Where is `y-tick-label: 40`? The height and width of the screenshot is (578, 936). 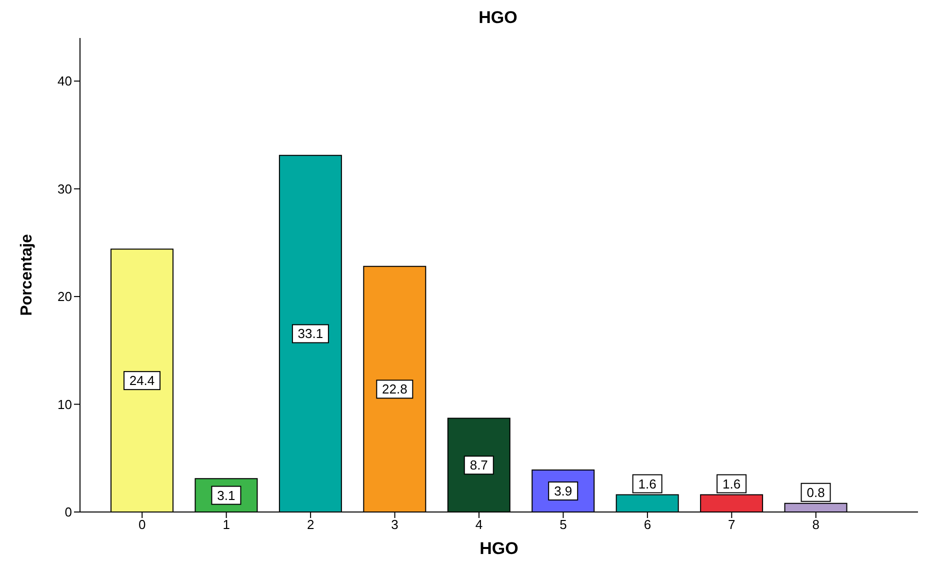 y-tick-label: 40 is located at coordinates (65, 81).